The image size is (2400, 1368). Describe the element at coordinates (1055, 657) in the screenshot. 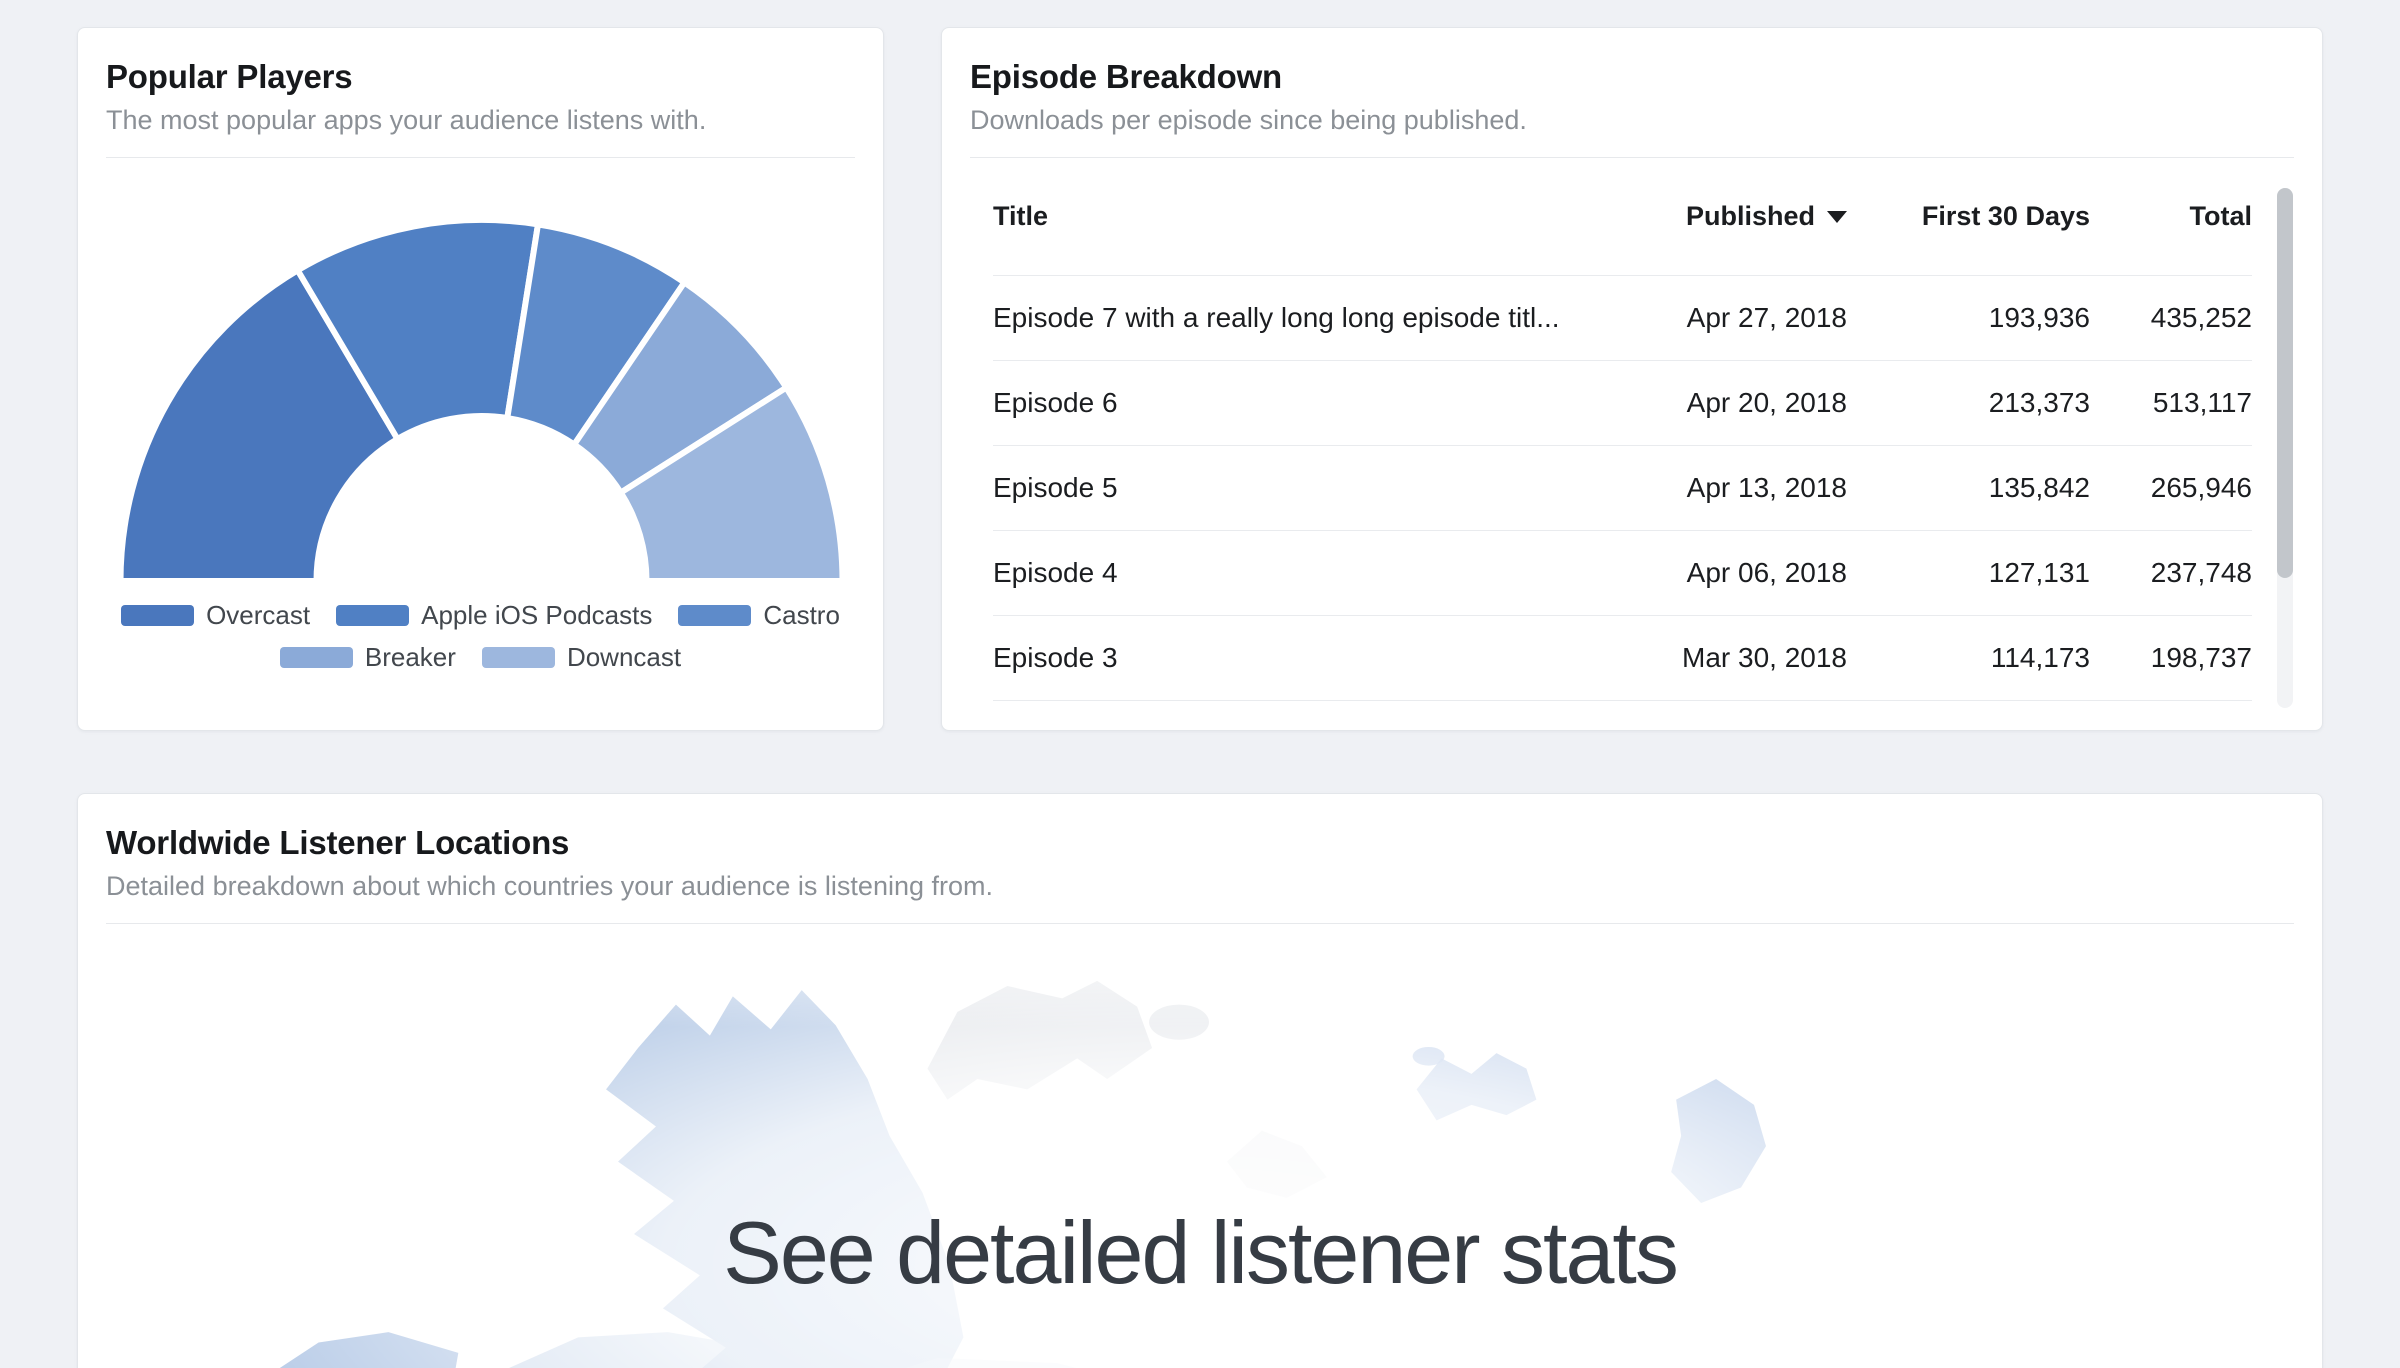

I see `episode-title-cell: Episode 3` at that location.